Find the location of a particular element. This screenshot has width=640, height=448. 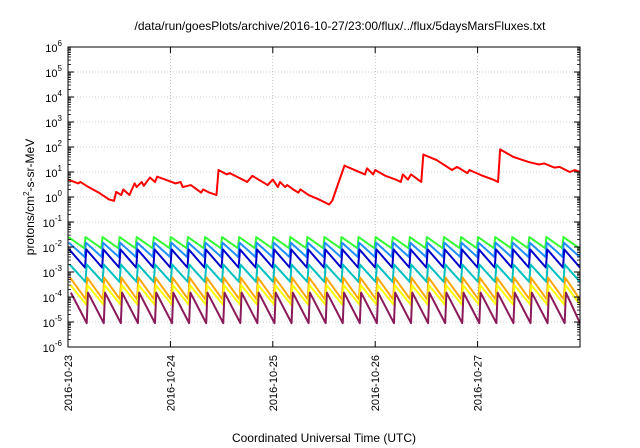

y-tick-label: 10⁻⁵ is located at coordinates (53, 322).